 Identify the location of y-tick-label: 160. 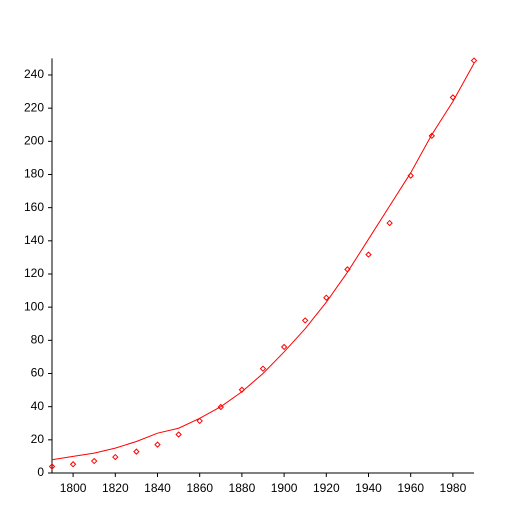
(34, 207).